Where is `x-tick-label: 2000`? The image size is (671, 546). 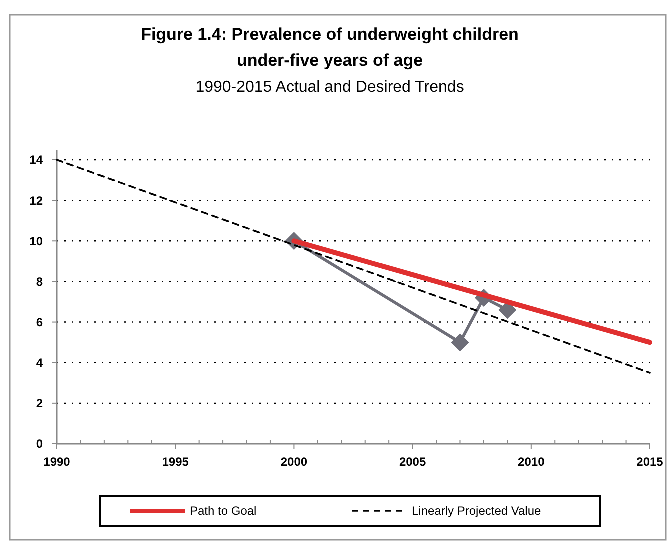 x-tick-label: 2000 is located at coordinates (294, 462).